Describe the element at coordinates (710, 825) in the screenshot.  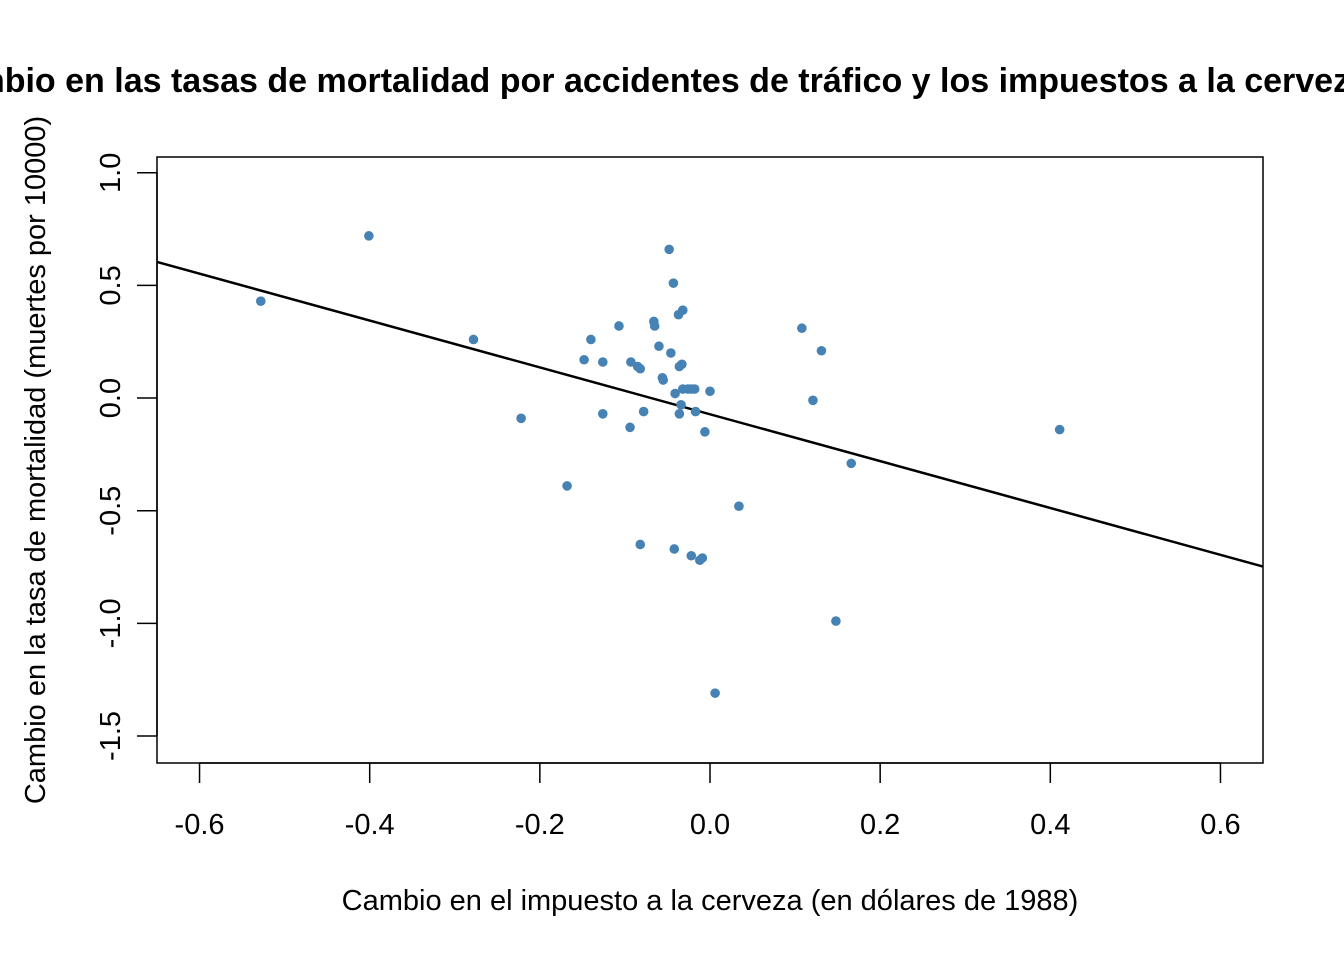
I see `x-tick-label: 0.0` at that location.